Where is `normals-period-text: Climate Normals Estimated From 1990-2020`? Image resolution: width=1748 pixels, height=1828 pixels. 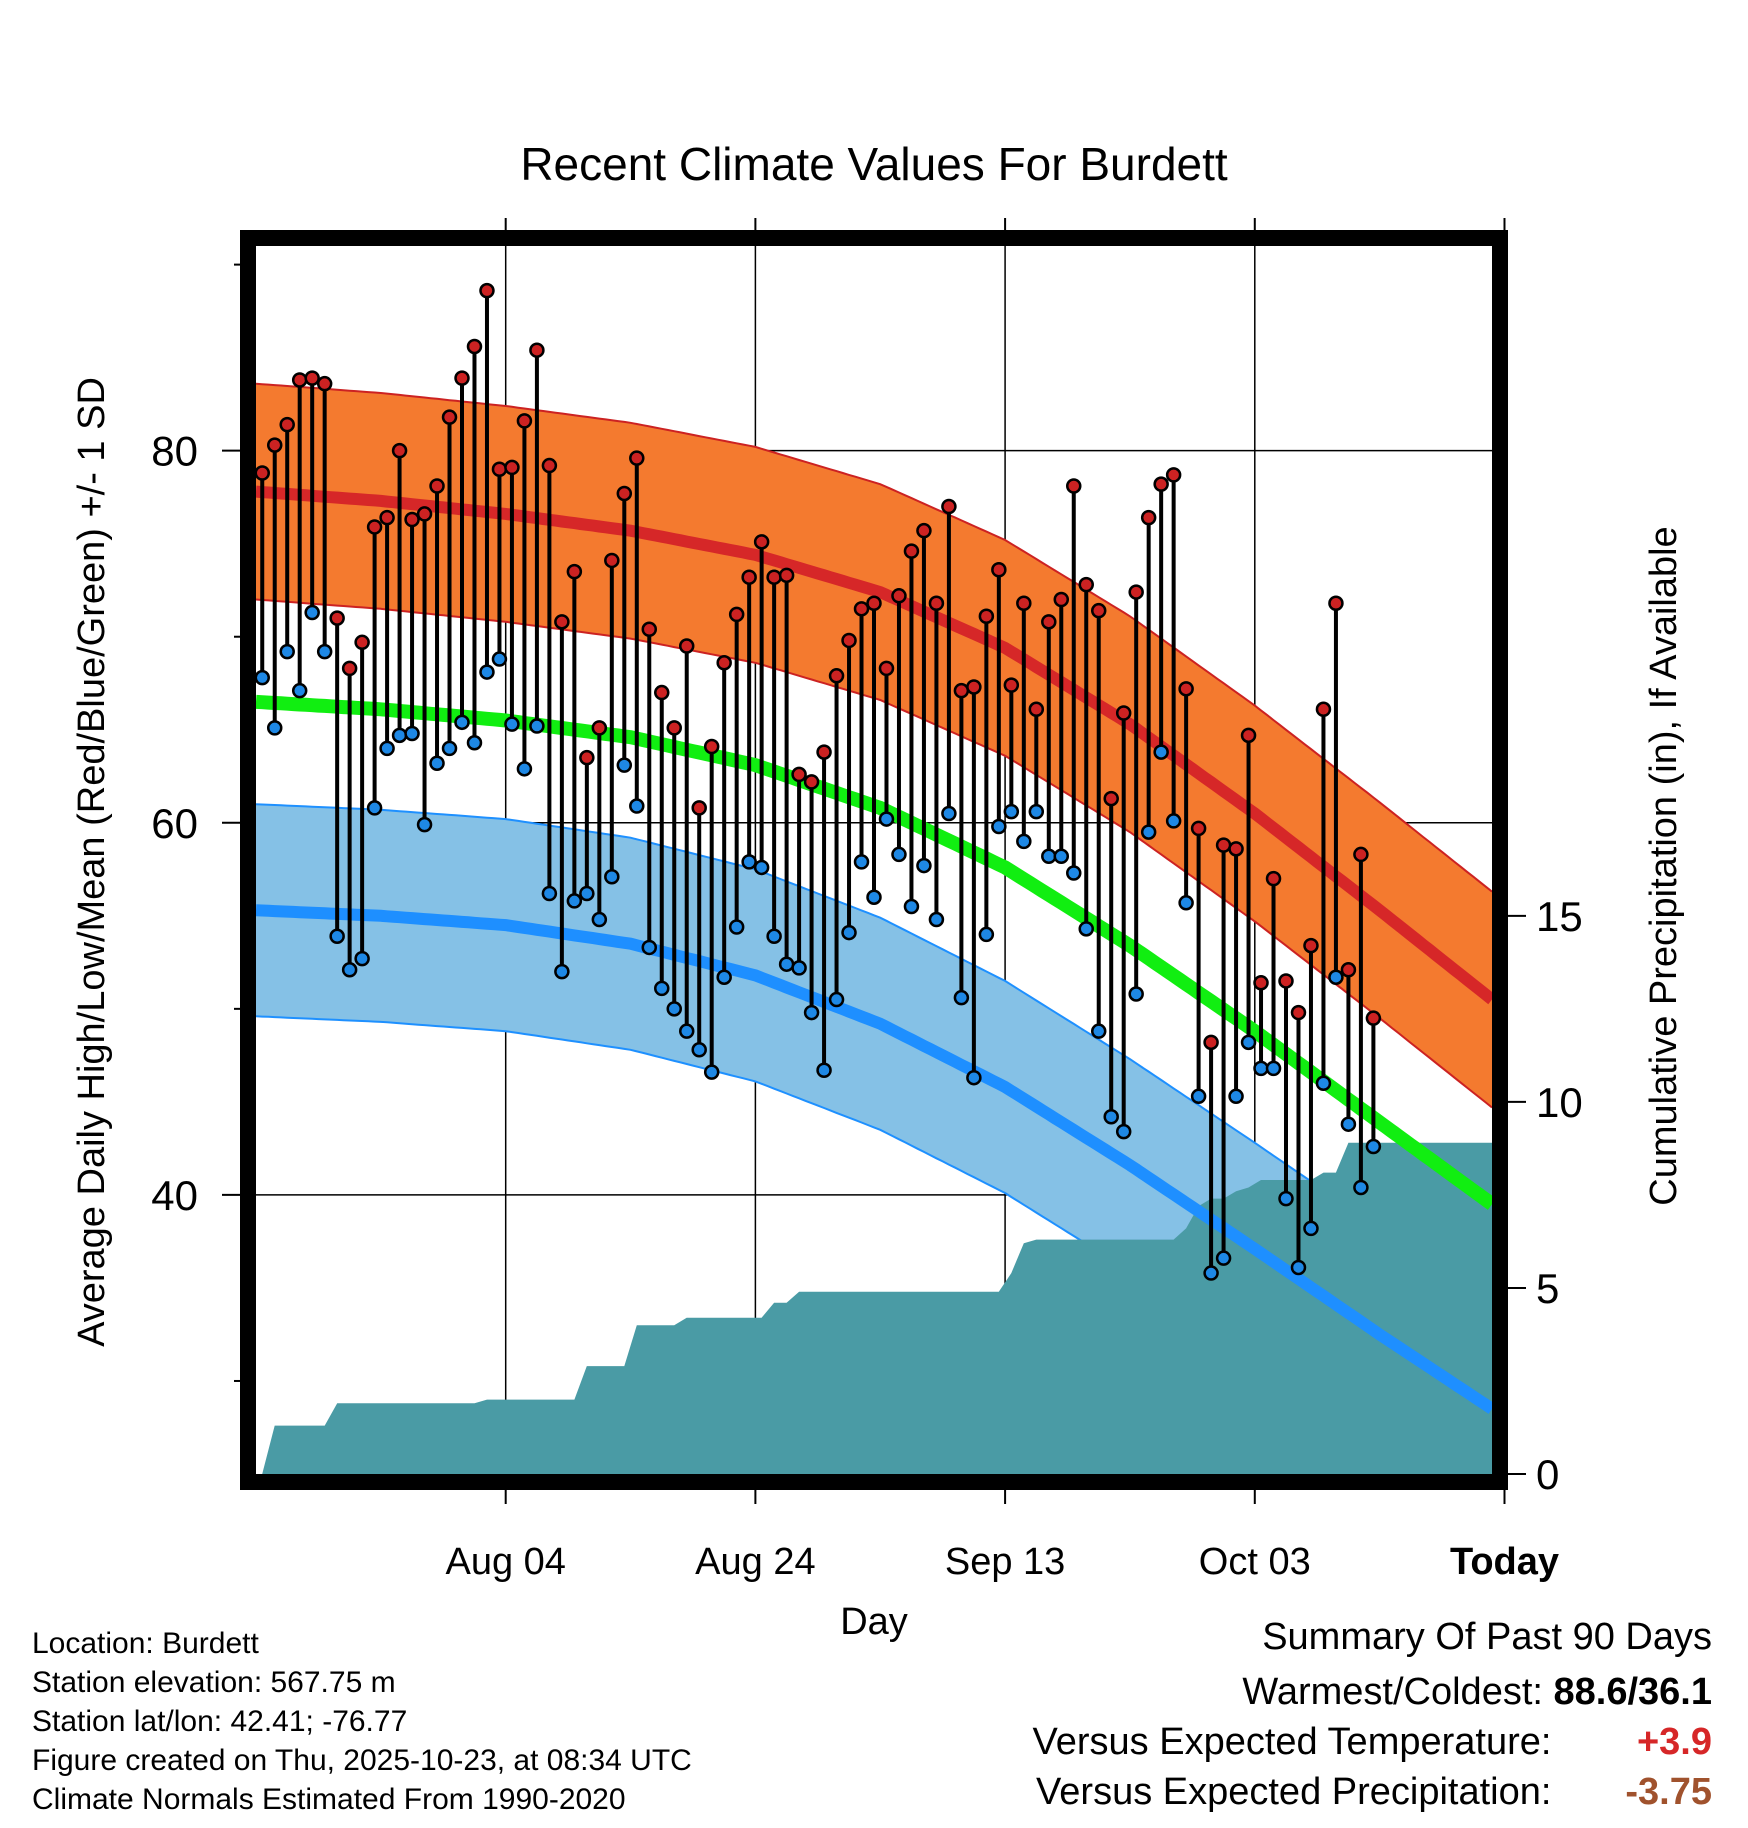
normals-period-text: Climate Normals Estimated From 1990-2020 is located at coordinates (329, 1799).